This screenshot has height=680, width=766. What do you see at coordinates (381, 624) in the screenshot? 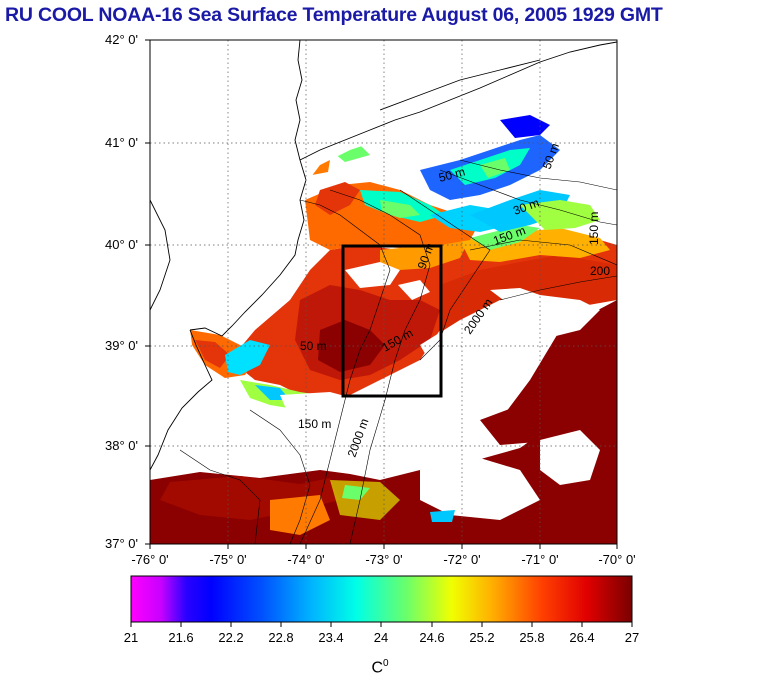
I see `colorbar-ticks` at bounding box center [381, 624].